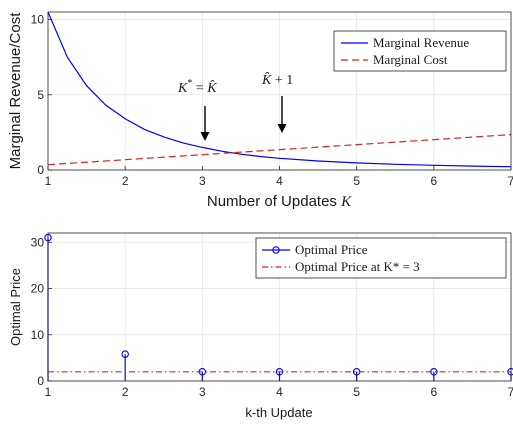 The height and width of the screenshot is (426, 513). Describe the element at coordinates (510, 181) in the screenshot. I see `top-x-tick-label: 7` at that location.